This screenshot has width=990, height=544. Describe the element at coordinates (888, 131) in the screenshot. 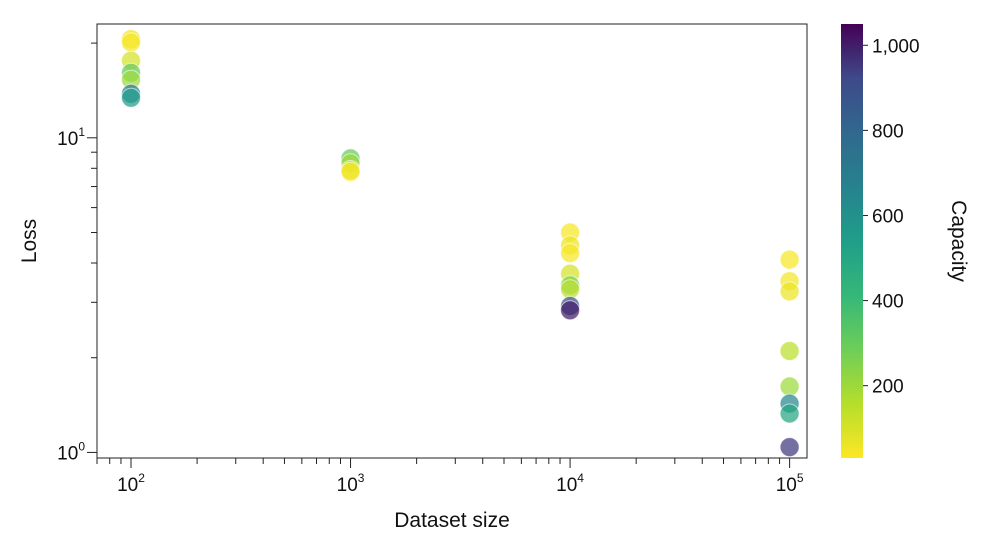

I see `colorbar-tick-label: 800` at that location.